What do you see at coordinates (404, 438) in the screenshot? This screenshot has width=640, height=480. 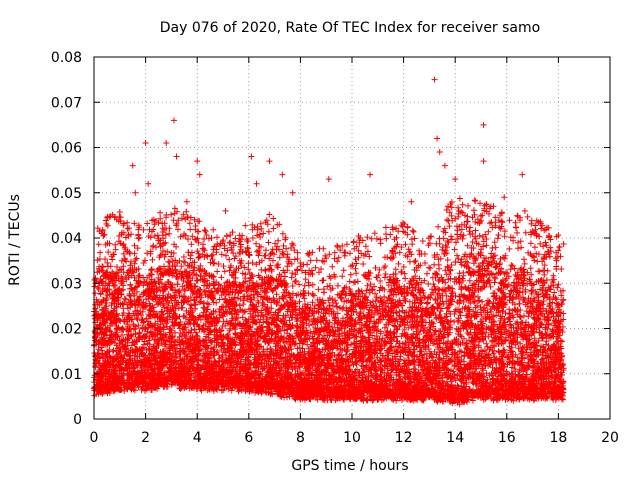 I see `x-tick-label: 12` at bounding box center [404, 438].